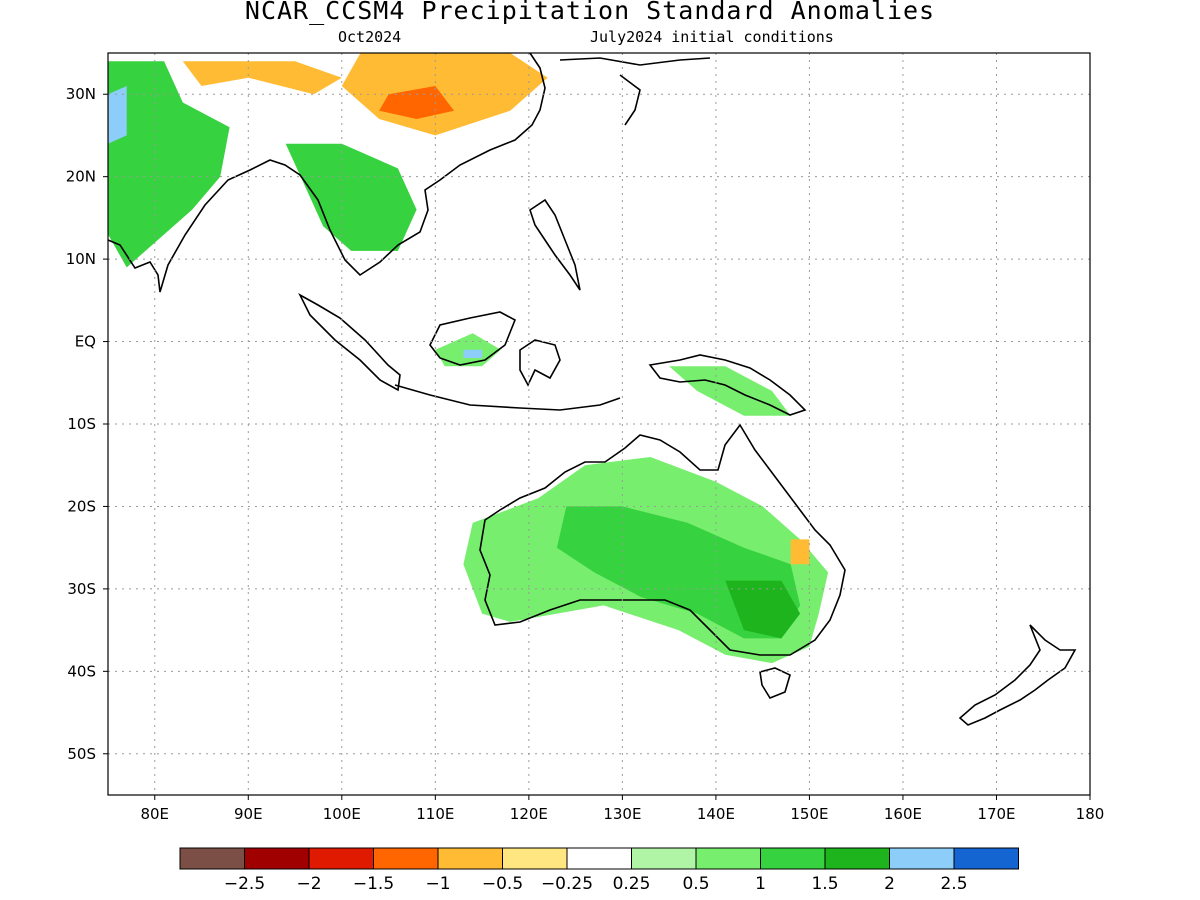 This screenshot has height=900, width=1200. Describe the element at coordinates (473, 353) in the screenshot. I see `anomaly-region-borneo-core` at that location.